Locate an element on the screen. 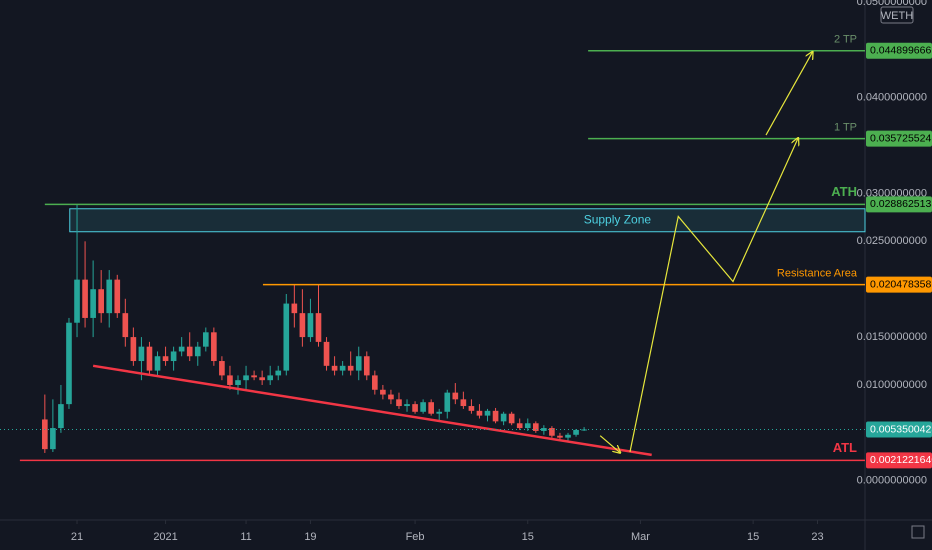 The height and width of the screenshot is (550, 932). y-tick-label: 0.0000000000 is located at coordinates (892, 481).